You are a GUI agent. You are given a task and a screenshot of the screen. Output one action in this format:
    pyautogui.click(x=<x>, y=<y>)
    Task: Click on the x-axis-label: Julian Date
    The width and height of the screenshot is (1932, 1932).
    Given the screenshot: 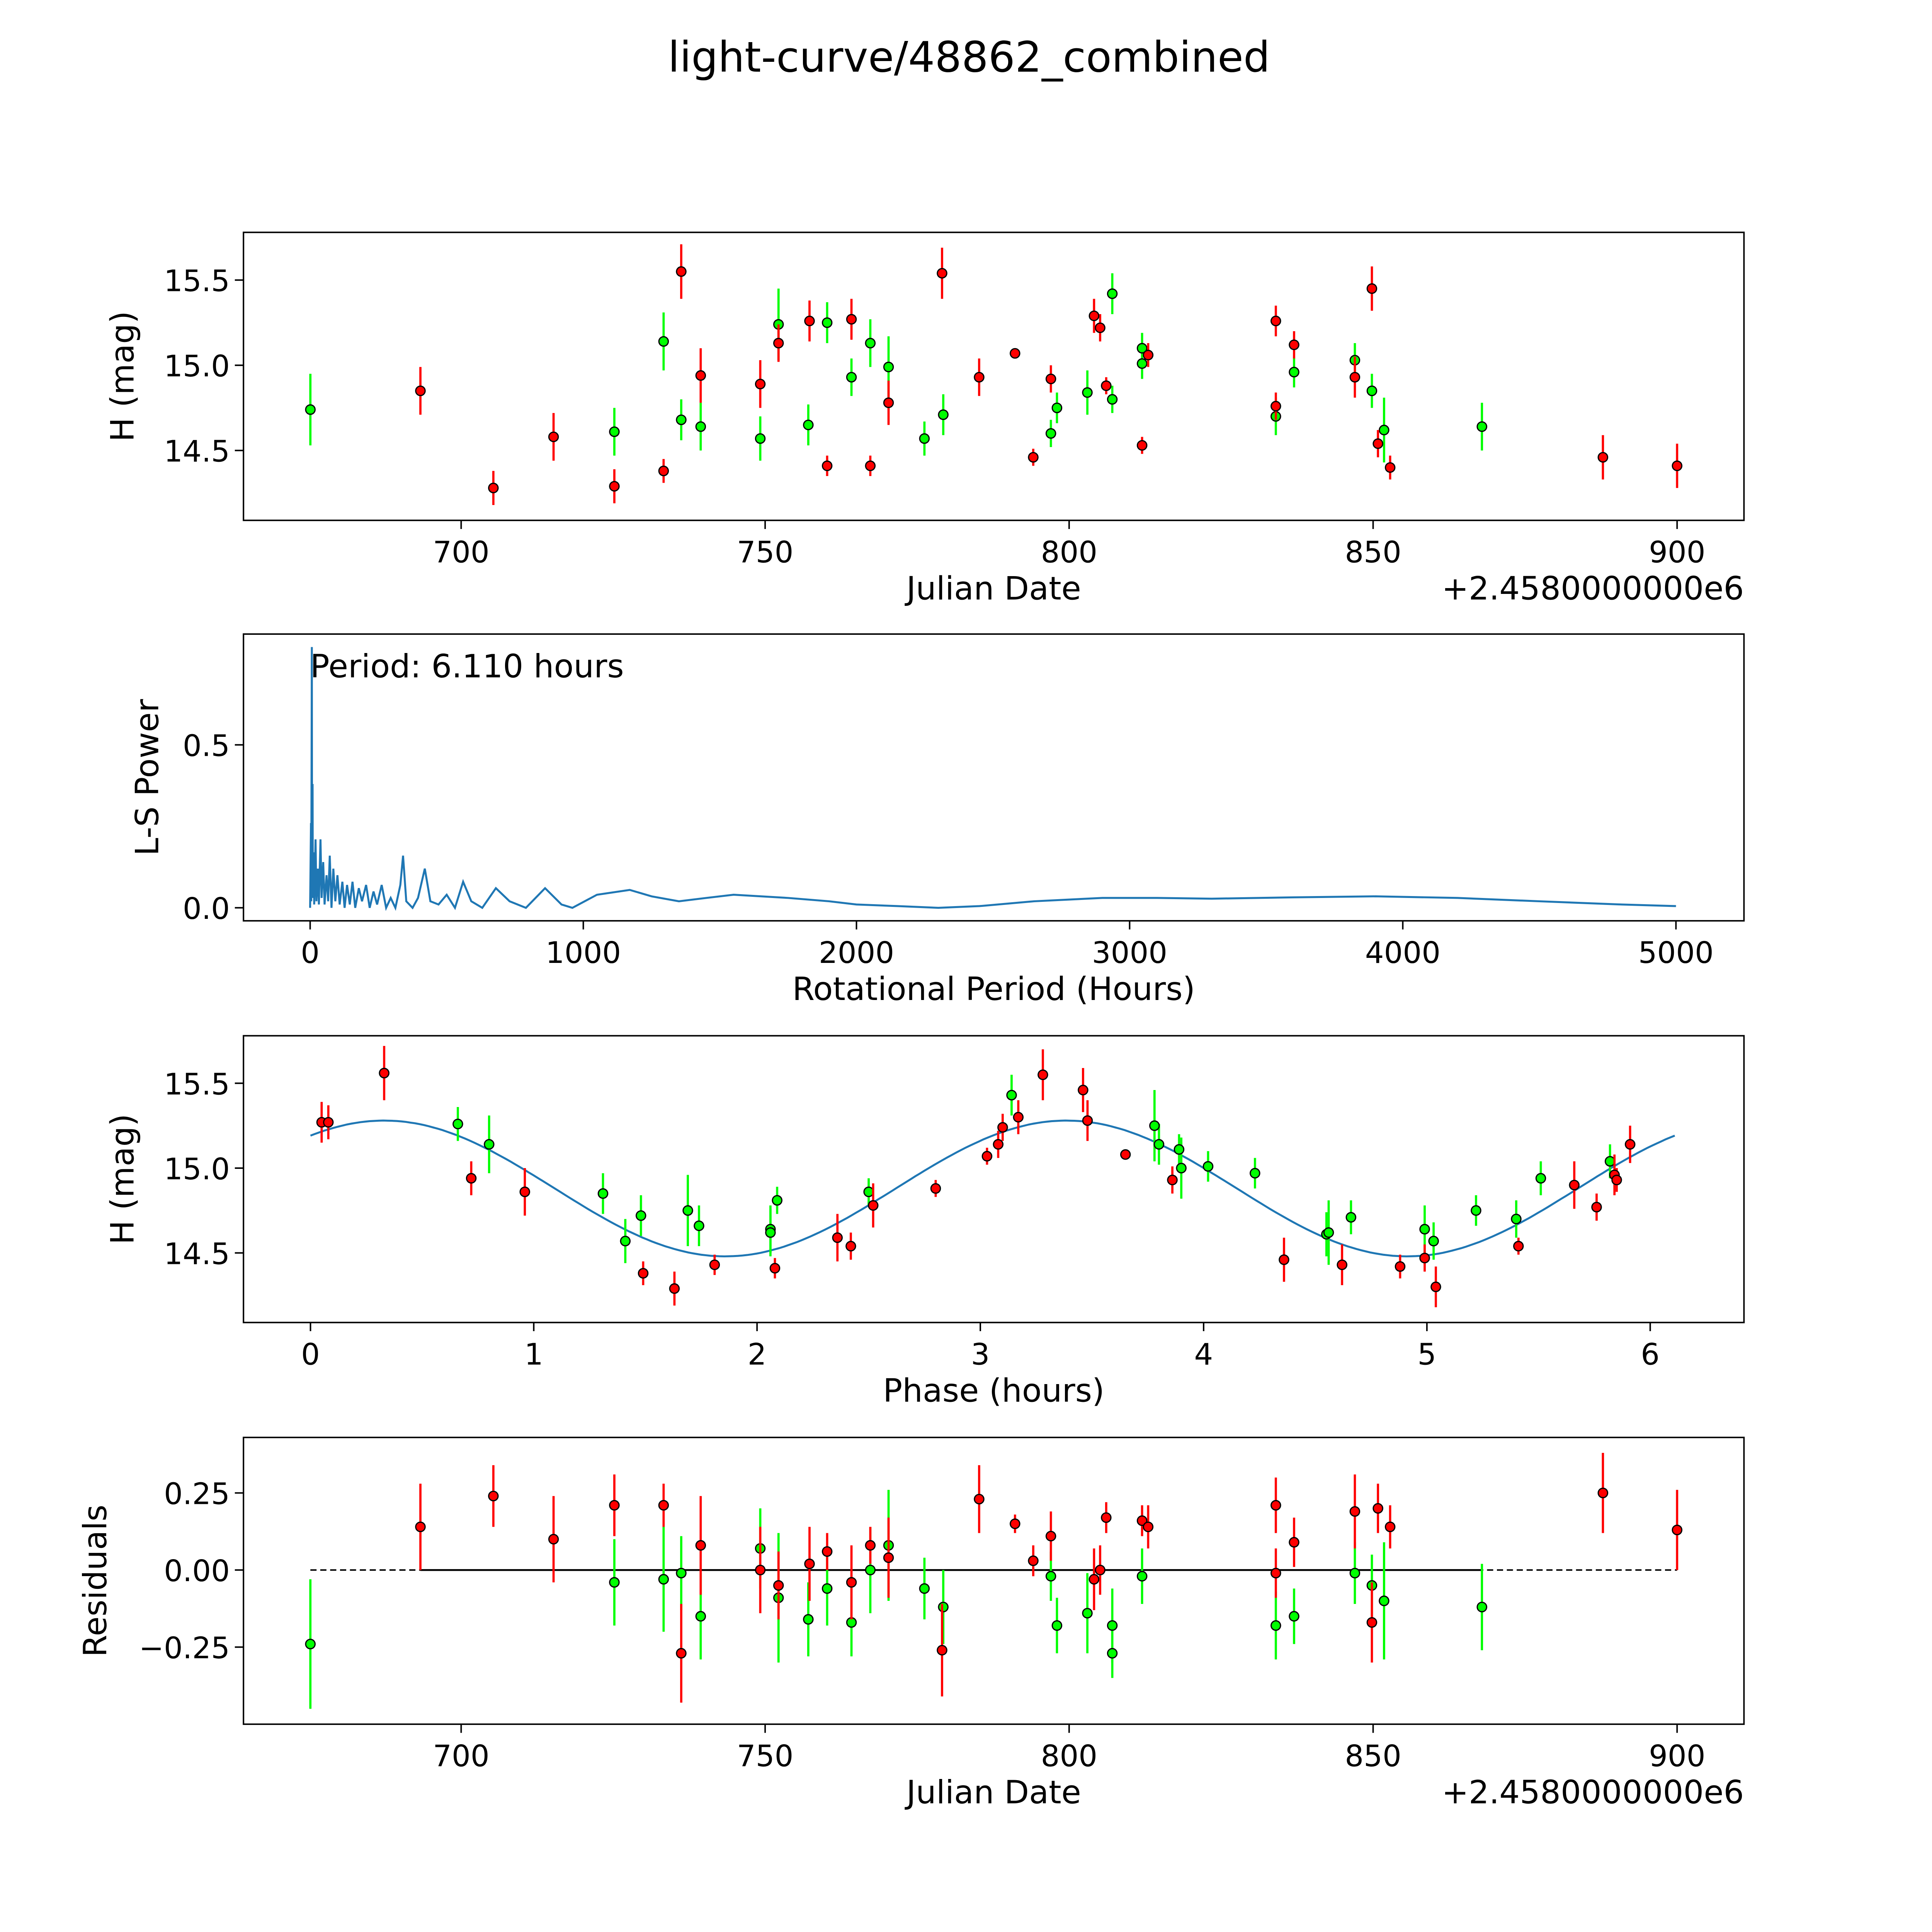 What is the action you would take?
    pyautogui.click(x=993, y=588)
    